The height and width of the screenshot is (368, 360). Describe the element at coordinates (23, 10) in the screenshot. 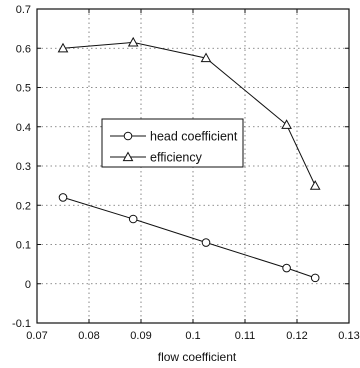

I see `y-tick-label: 0.7` at that location.